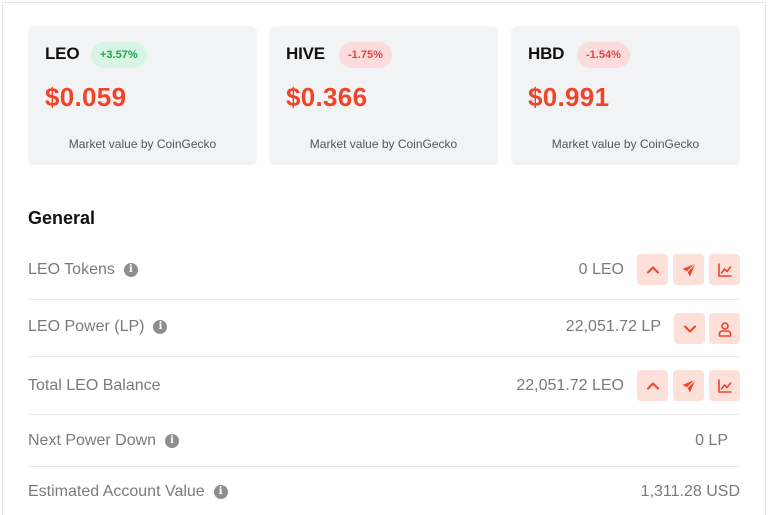  What do you see at coordinates (305, 53) in the screenshot?
I see `token-symbol: HIVE` at bounding box center [305, 53].